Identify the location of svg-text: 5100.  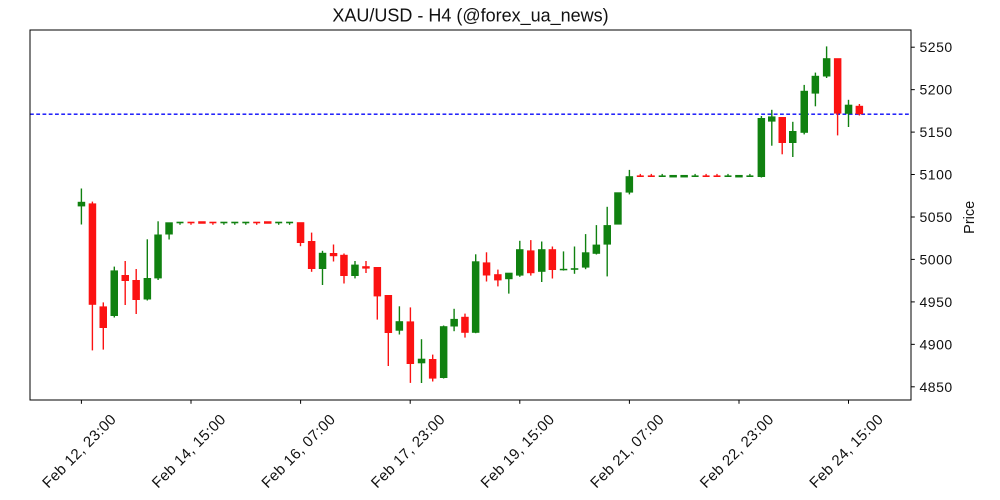
(936, 175).